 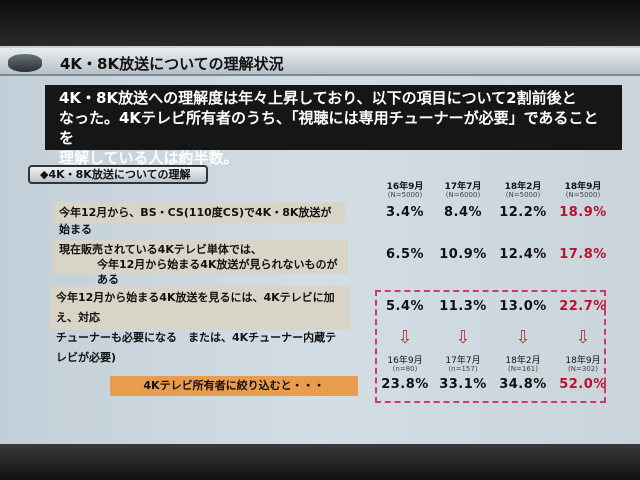 I want to click on question-text: 今年12月から始まる4K放送が見られないものがある, so click(x=217, y=272).